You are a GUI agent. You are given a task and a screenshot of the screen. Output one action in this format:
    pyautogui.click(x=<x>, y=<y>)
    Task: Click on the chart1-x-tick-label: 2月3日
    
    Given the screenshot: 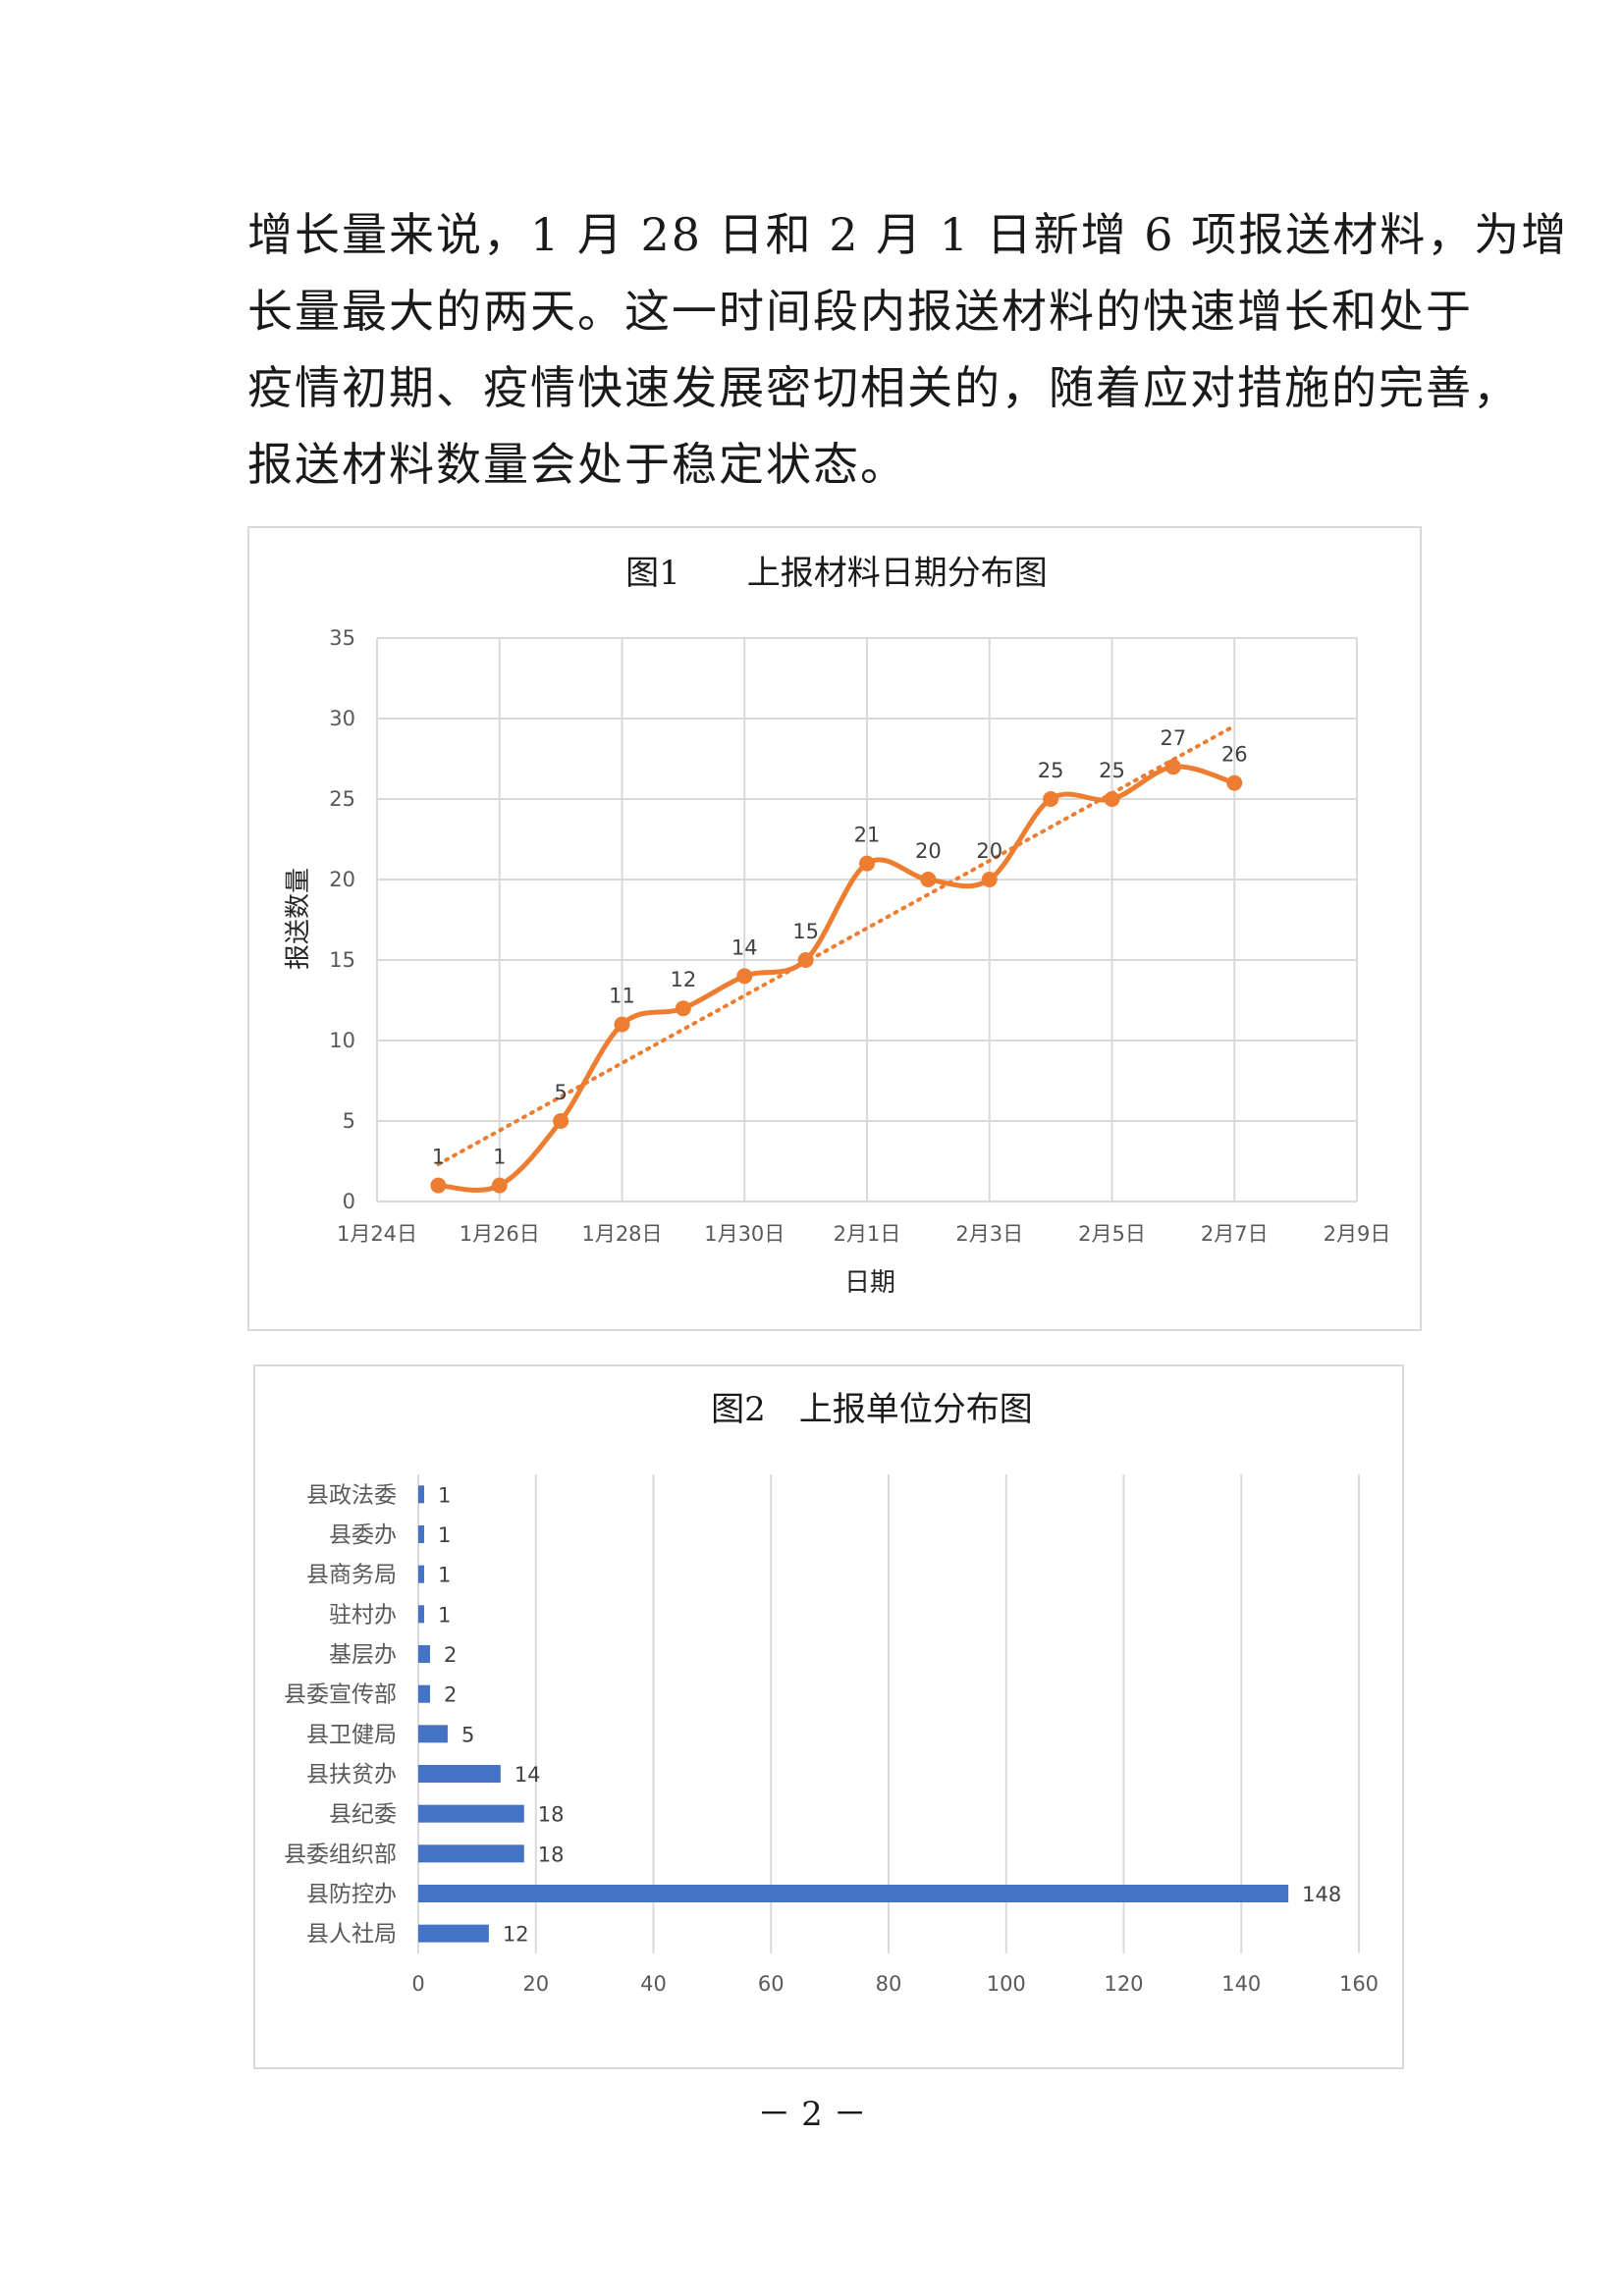 What is the action you would take?
    pyautogui.click(x=989, y=1234)
    